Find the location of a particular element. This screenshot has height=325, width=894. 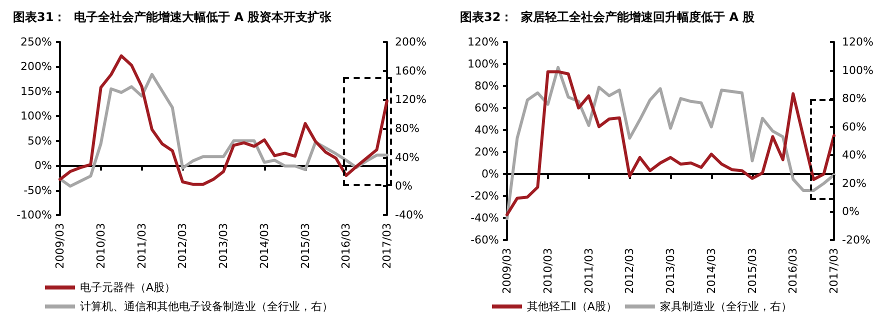

chart-title: 图表32： 家居轻工全社会产能增速回升幅度低于 A 股 is located at coordinates (608, 17).